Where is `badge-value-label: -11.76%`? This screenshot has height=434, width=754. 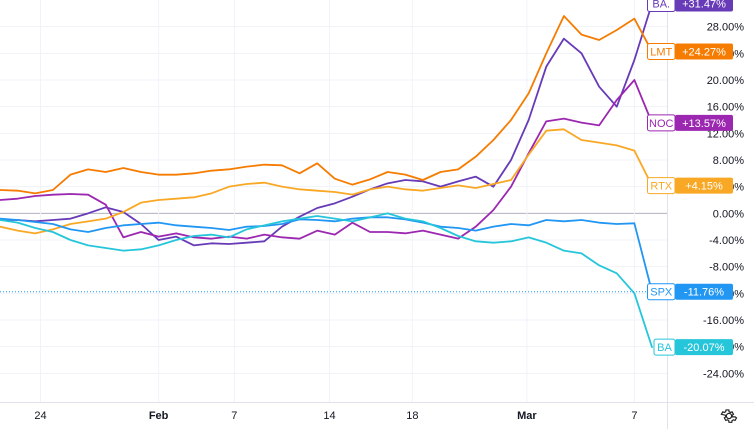 badge-value-label: -11.76% is located at coordinates (704, 293).